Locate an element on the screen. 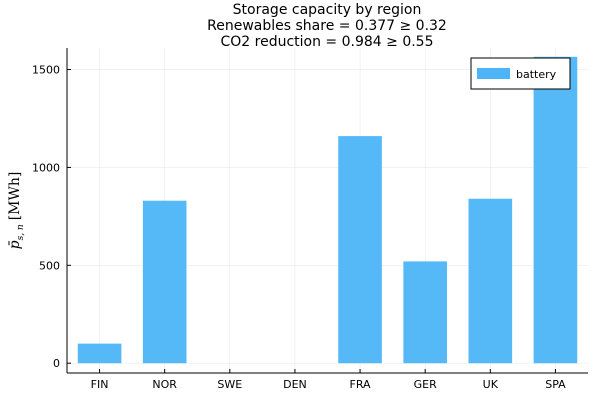 The image size is (600, 404). bar-fin is located at coordinates (99, 353).